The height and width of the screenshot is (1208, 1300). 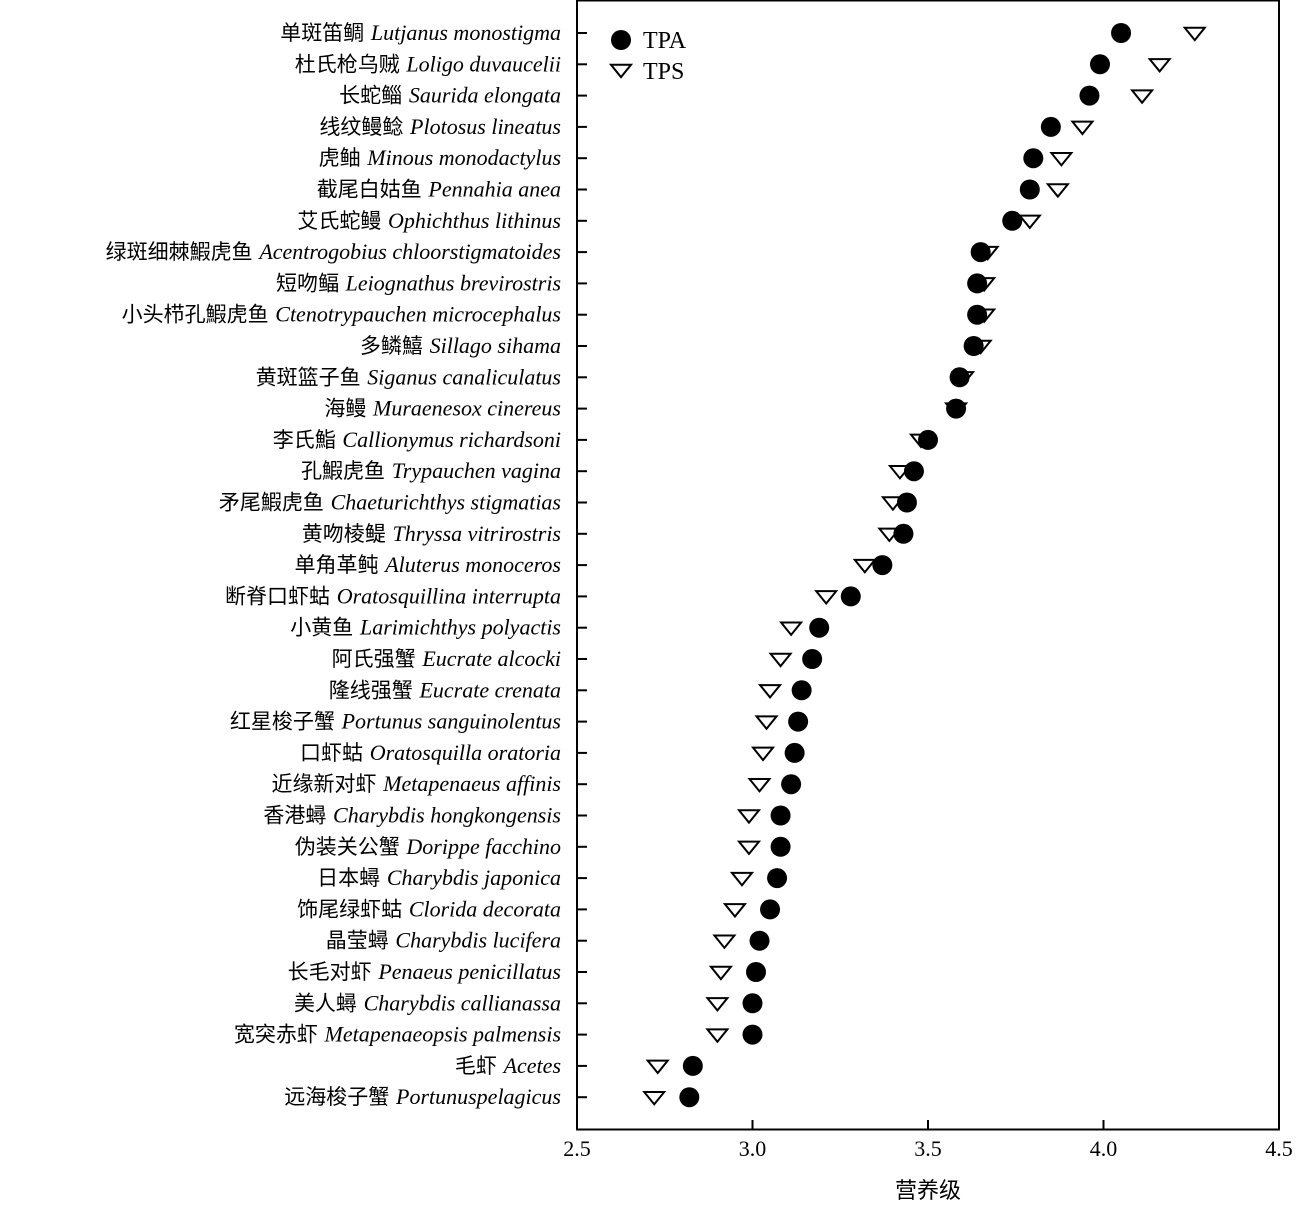 I want to click on species-label: 美人蟳 Charybdis callianassa, so click(x=427, y=1002).